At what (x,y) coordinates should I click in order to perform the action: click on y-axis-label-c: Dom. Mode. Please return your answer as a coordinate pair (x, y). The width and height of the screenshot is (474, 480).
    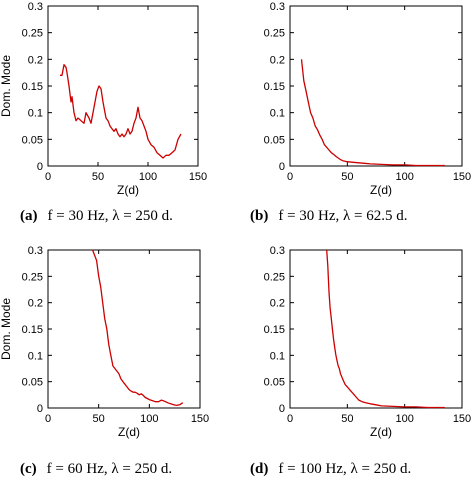
    Looking at the image, I should click on (6, 329).